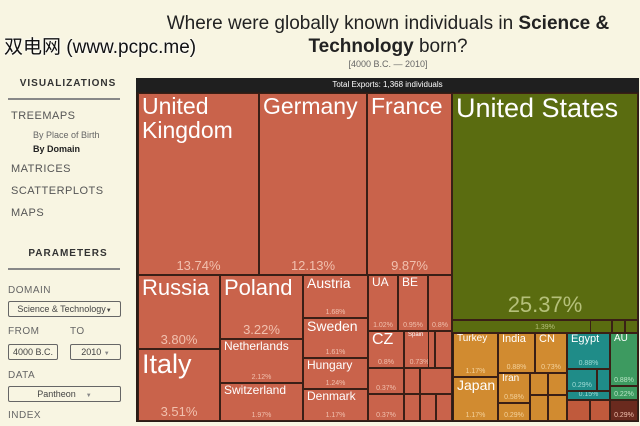 This screenshot has width=640, height=426. What do you see at coordinates (621, 338) in the screenshot?
I see `tile-label: AU` at bounding box center [621, 338].